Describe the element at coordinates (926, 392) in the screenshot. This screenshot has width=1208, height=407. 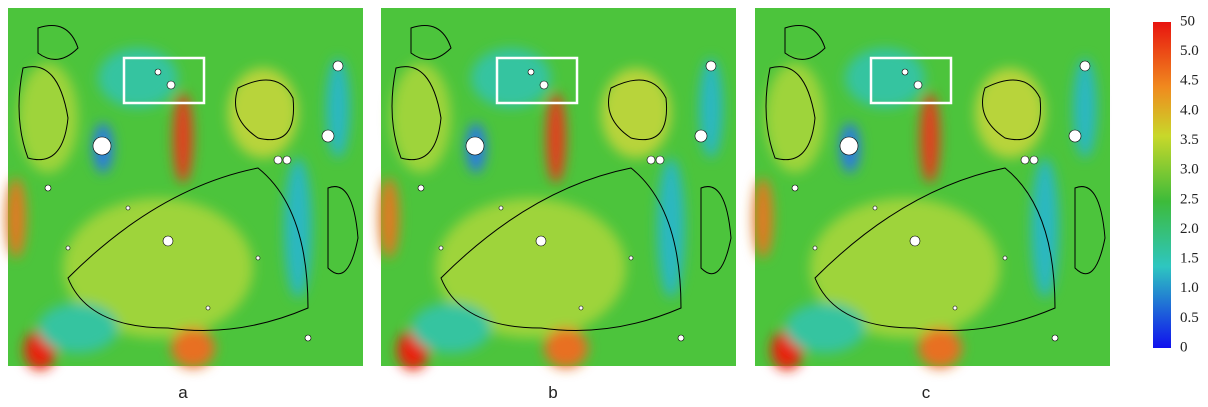
I see `panel-label: c` at that location.